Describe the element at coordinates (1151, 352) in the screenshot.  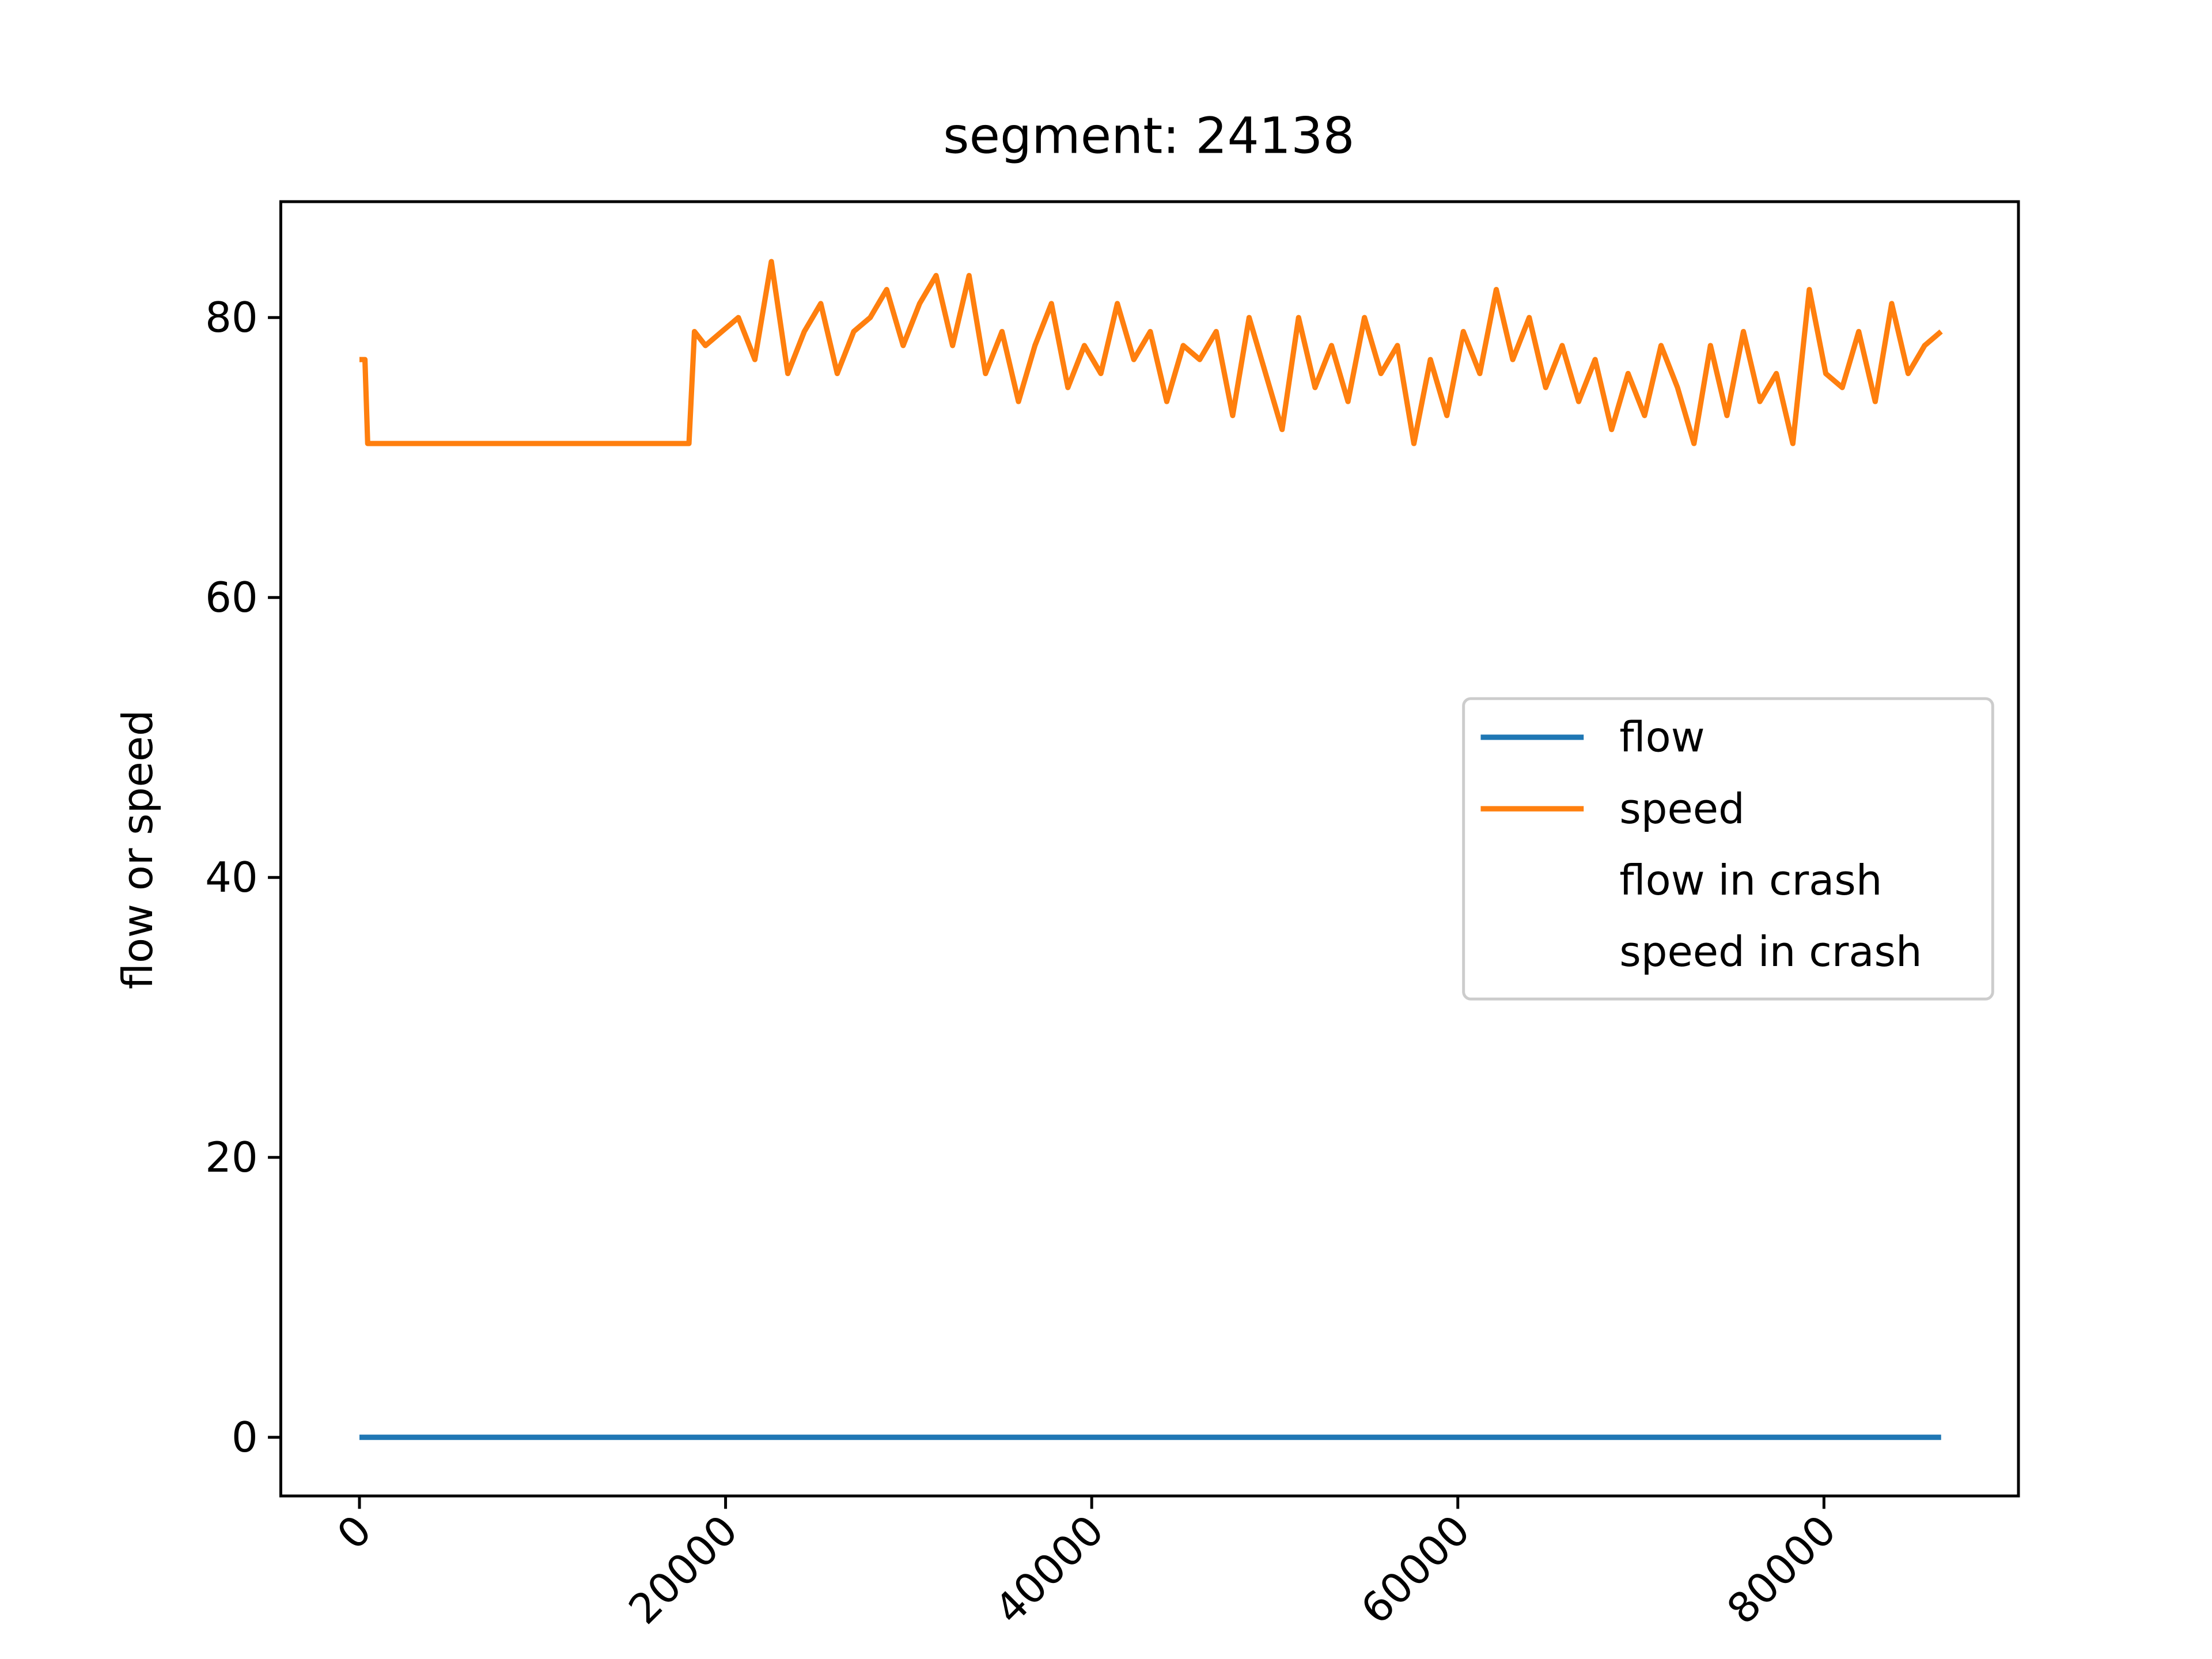
I see `series-line` at that location.